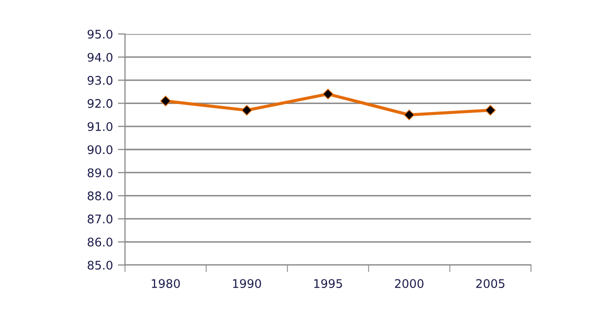  What do you see at coordinates (409, 283) in the screenshot?
I see `x-tick-label: 2000` at bounding box center [409, 283].